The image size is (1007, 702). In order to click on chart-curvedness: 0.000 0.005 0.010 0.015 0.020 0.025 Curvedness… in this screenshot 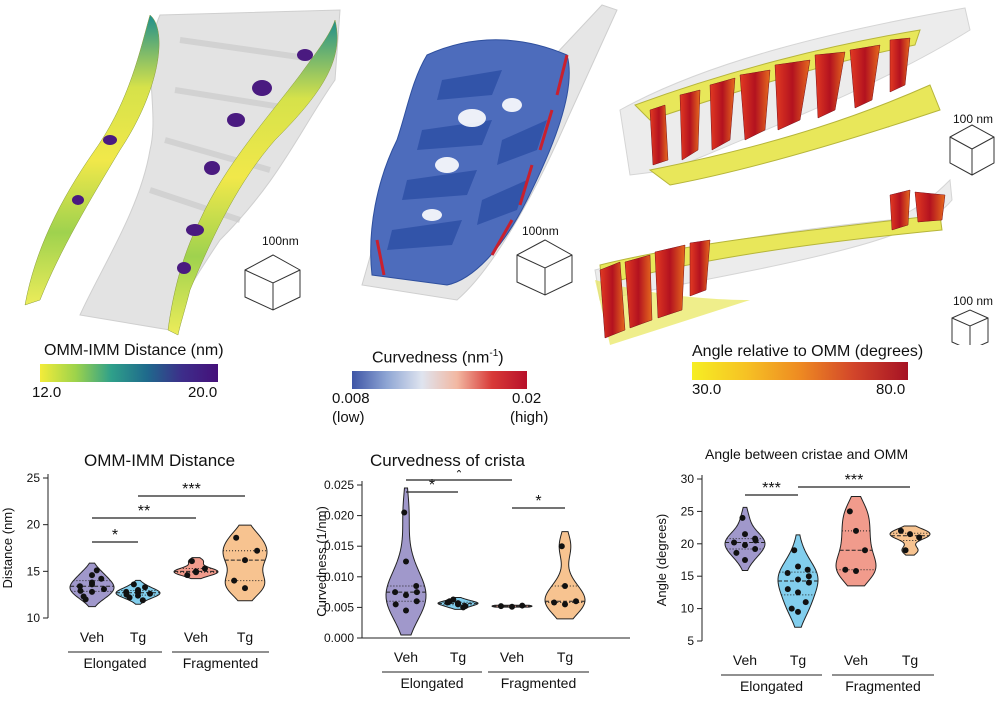, I will do `click(472, 580)`.